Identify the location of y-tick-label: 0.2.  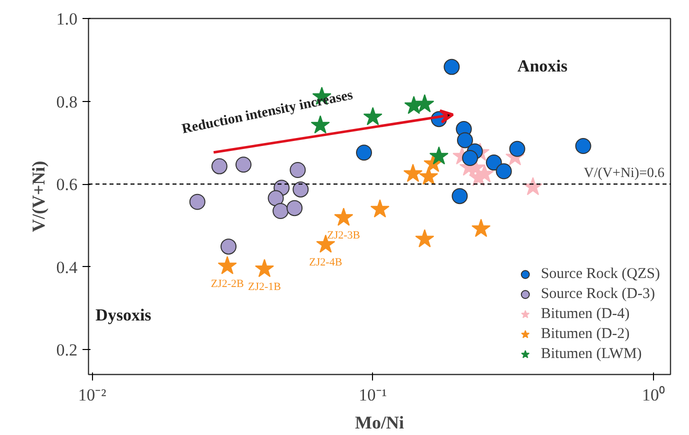
(67, 350).